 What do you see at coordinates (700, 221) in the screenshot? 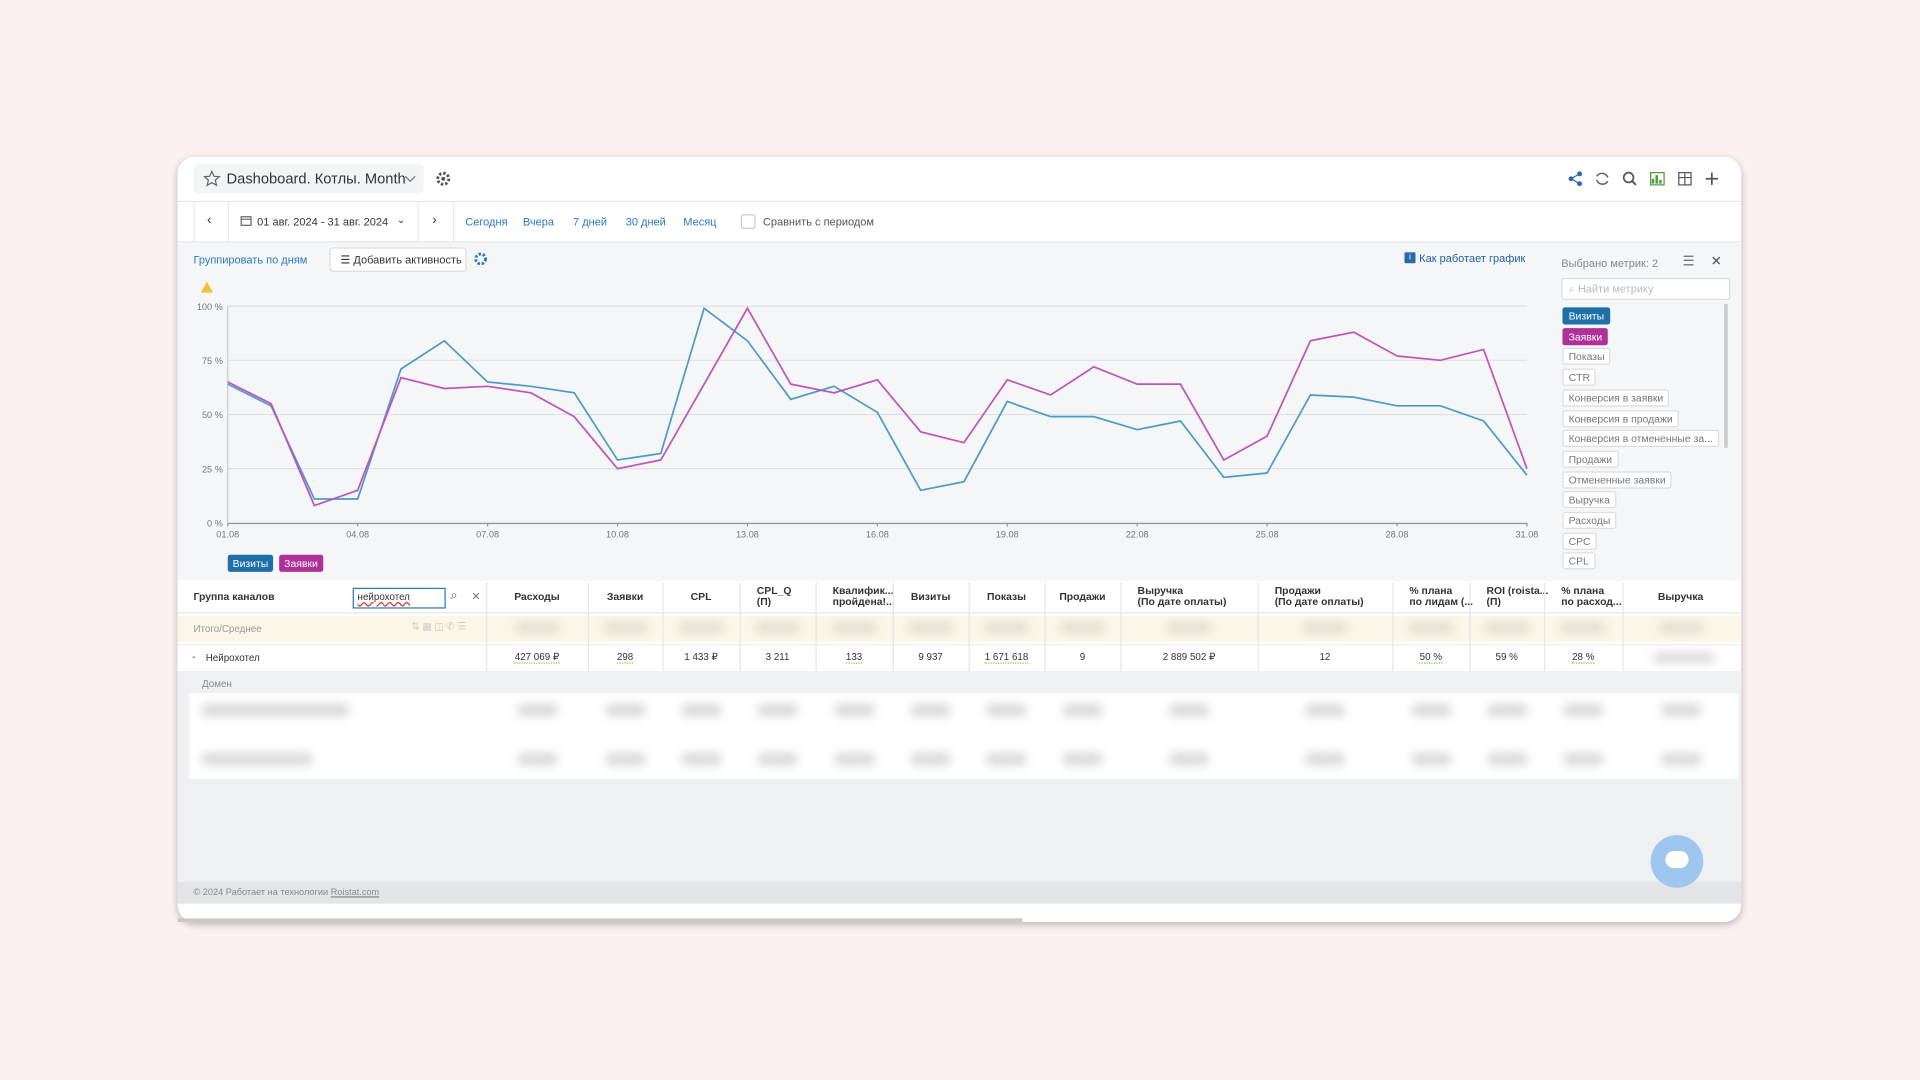
I see `preset-link: Месяц` at bounding box center [700, 221].